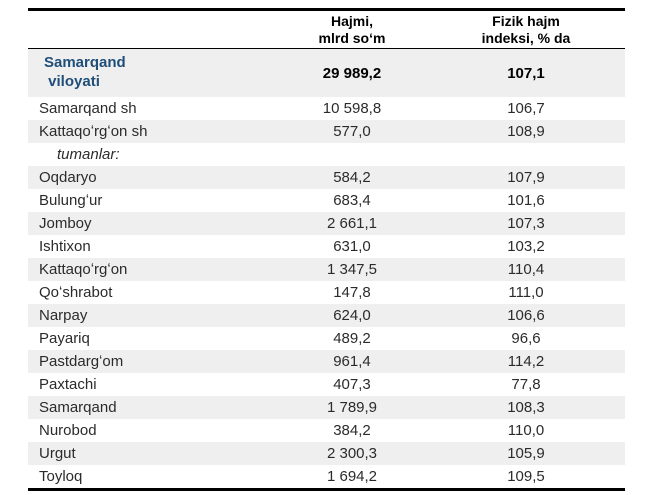  Describe the element at coordinates (65, 223) in the screenshot. I see `row-label: Jomboy` at that location.